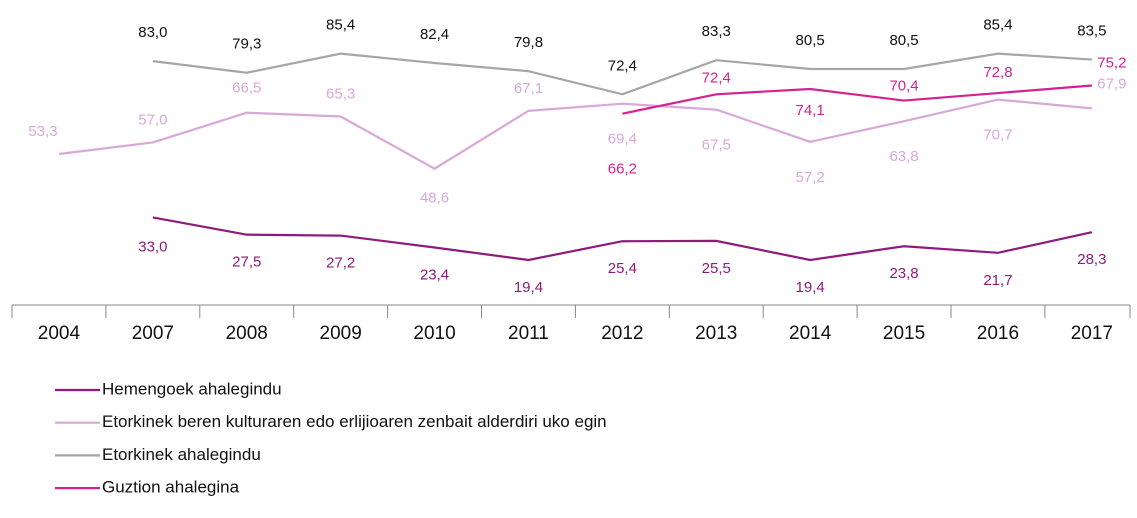 The image size is (1137, 518). I want to click on value-label: 23,8, so click(903, 273).